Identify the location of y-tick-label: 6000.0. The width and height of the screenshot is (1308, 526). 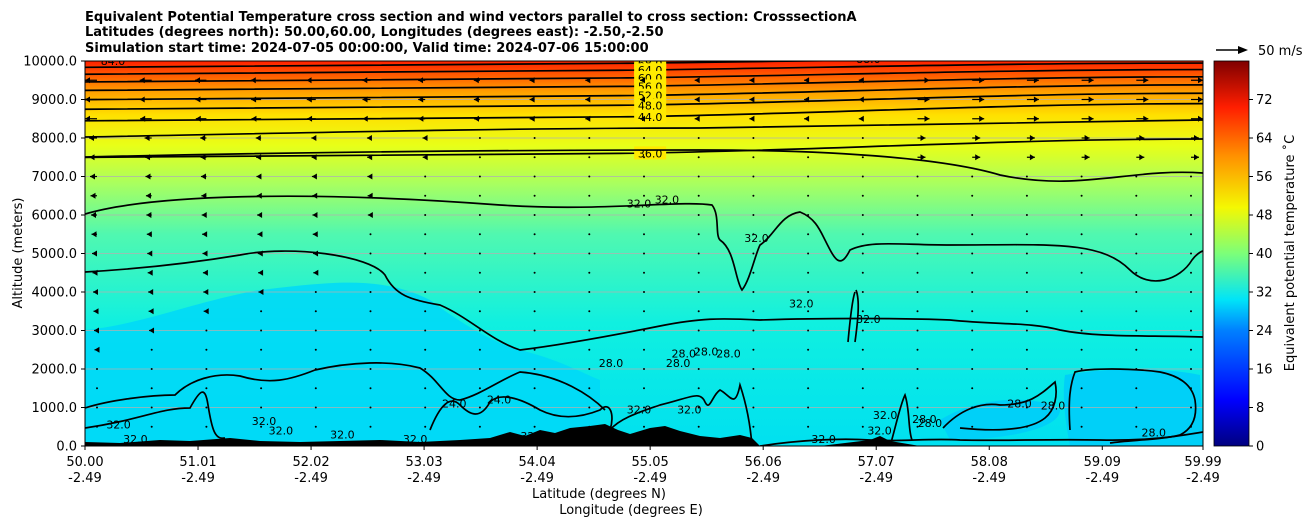
(55, 216).